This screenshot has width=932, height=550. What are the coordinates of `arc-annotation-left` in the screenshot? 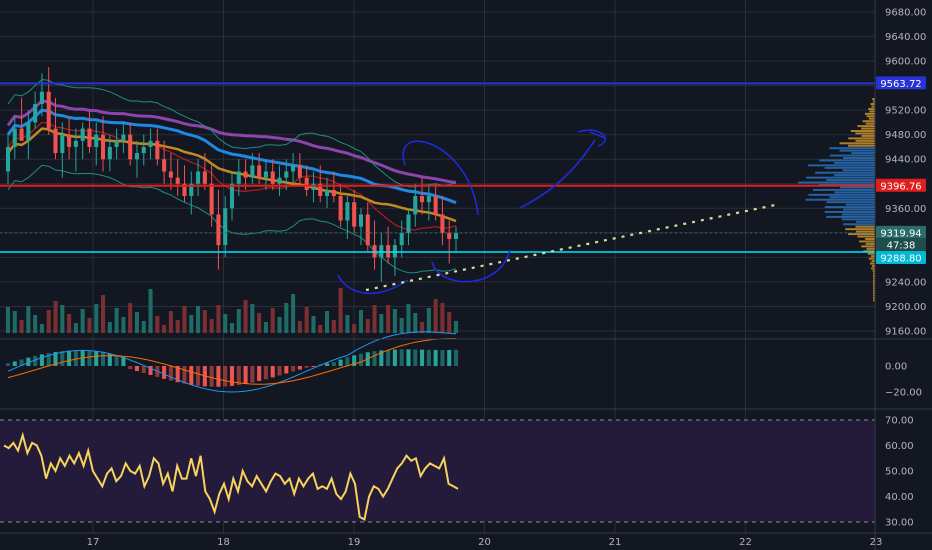 It's located at (373, 284).